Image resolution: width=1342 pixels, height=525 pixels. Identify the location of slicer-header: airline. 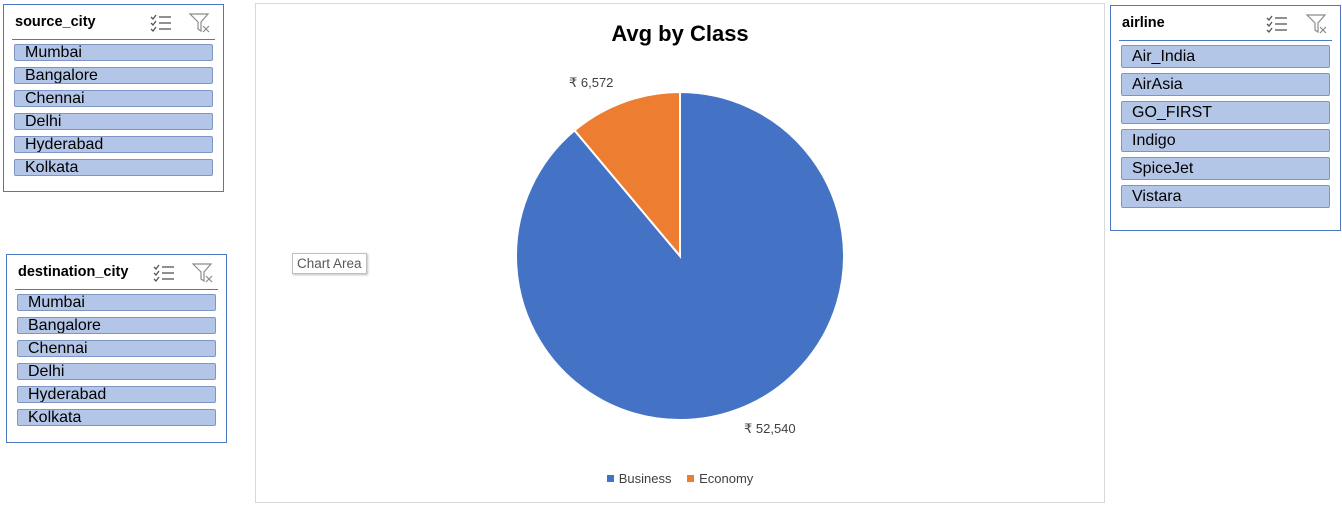
(1225, 23).